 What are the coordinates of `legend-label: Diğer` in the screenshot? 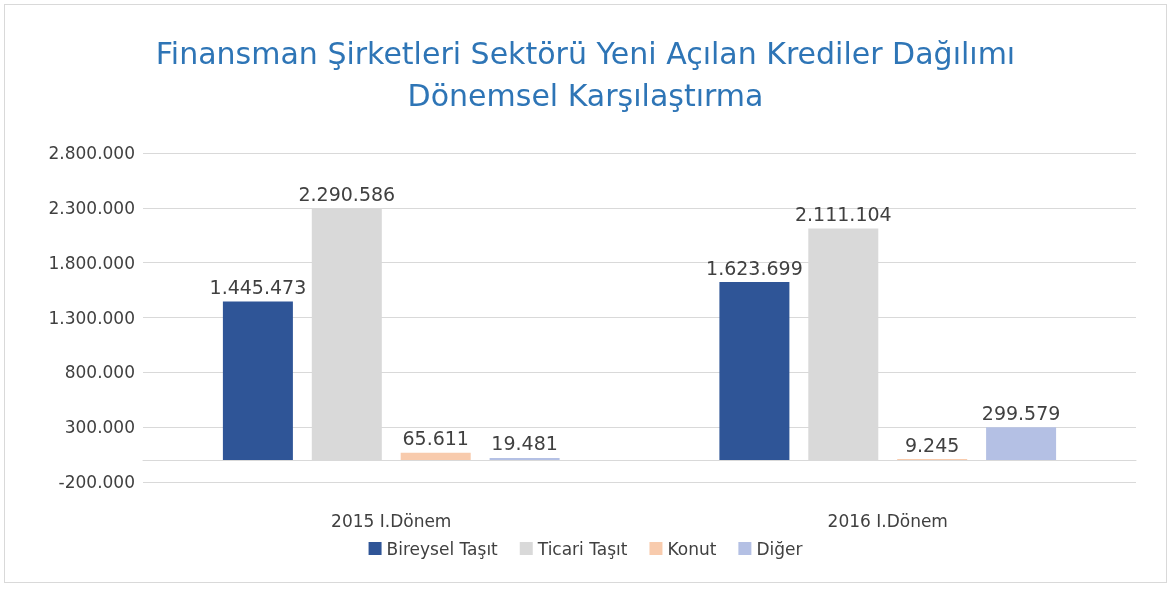 It's located at (779, 548).